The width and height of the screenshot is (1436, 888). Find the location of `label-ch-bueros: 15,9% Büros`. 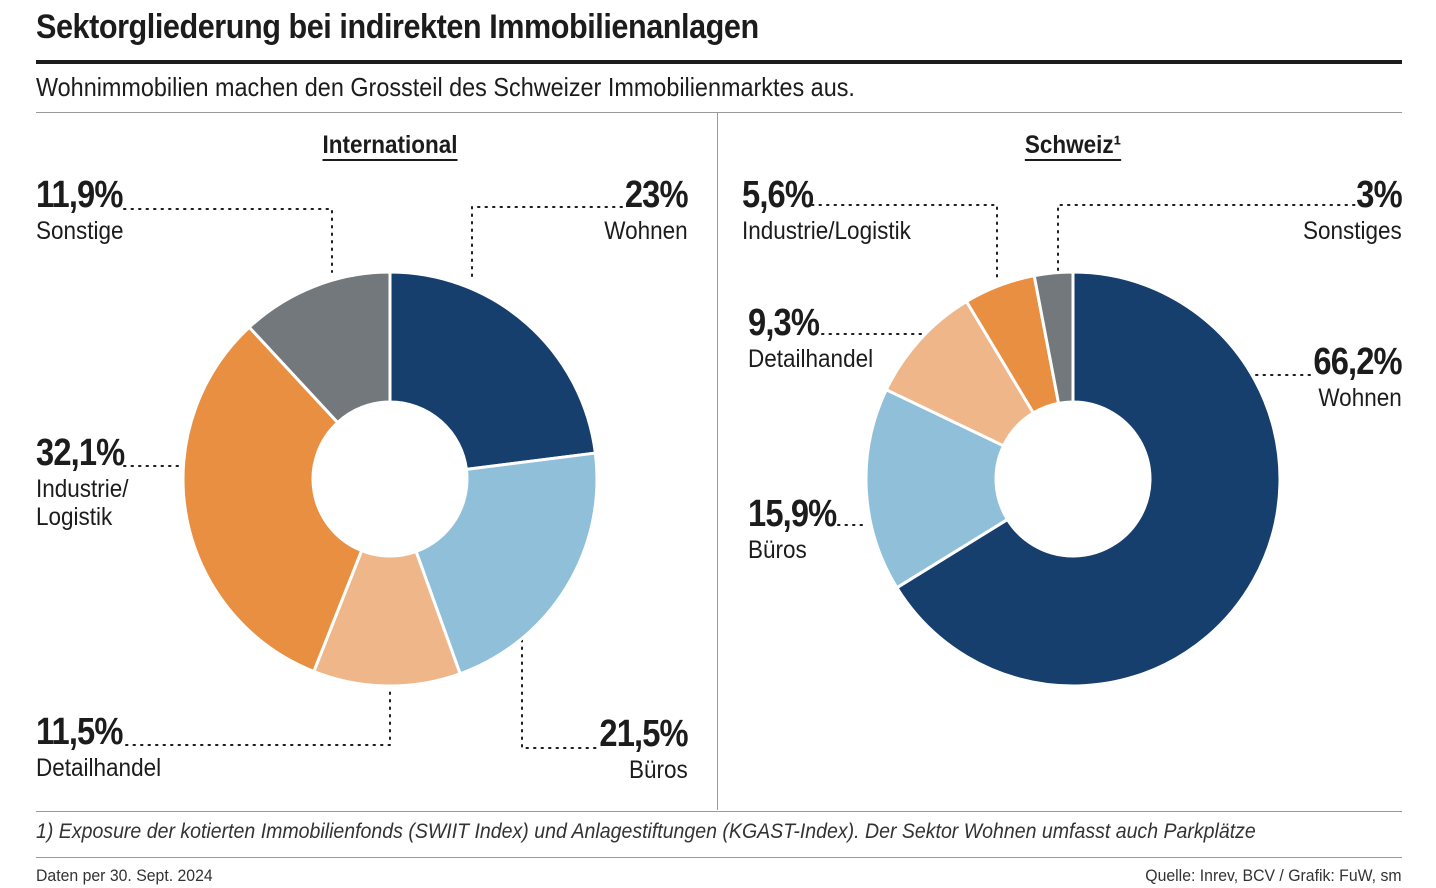

label-ch-bueros: 15,9% Büros is located at coordinates (799, 528).